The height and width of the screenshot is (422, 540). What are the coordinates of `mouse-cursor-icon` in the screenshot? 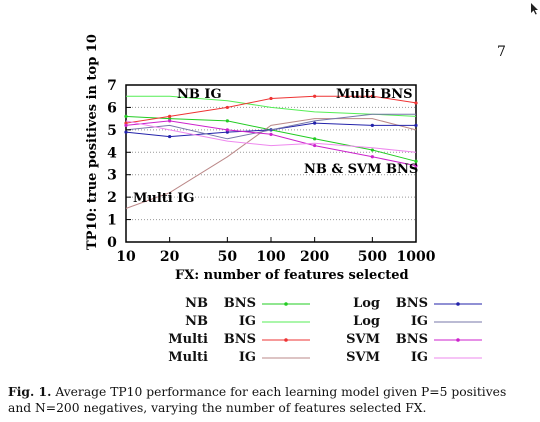 It's located at (535, 9).